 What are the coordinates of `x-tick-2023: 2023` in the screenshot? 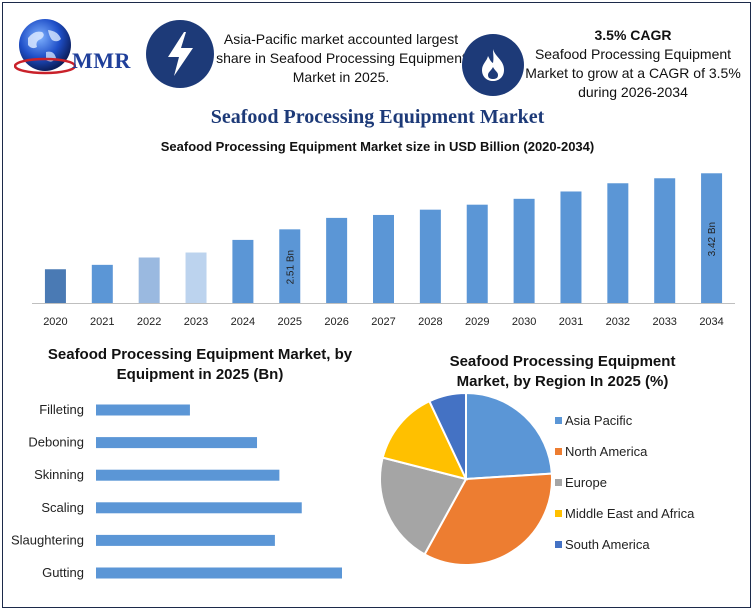 It's located at (196, 322).